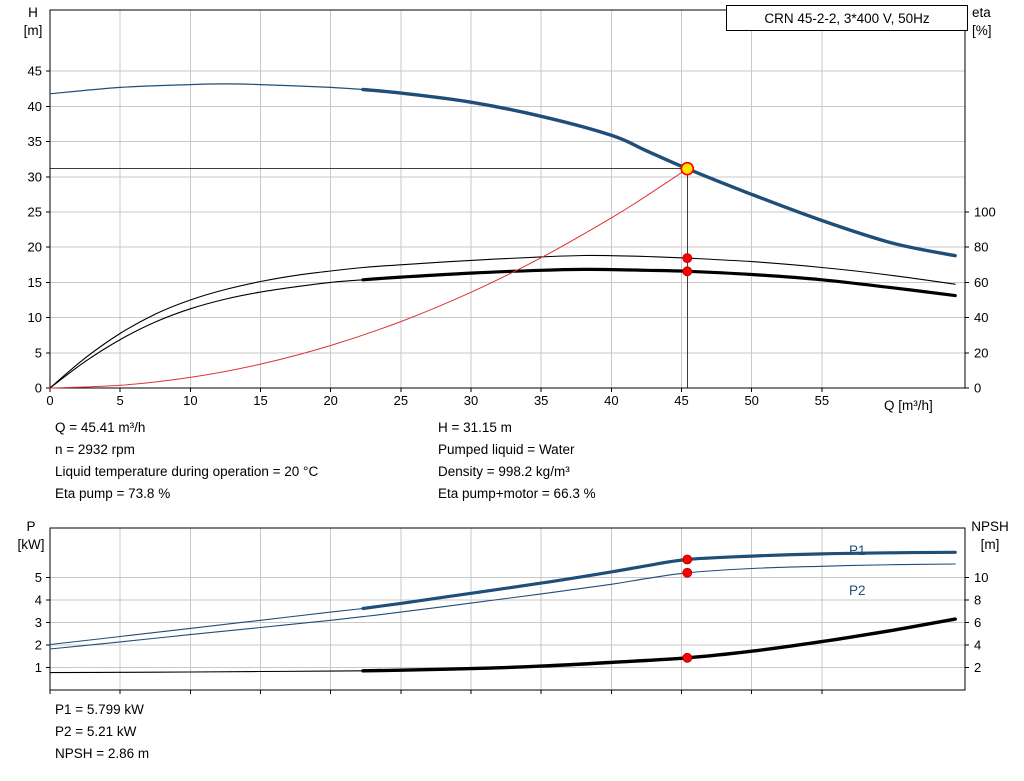  I want to click on p2-curve, so click(502, 606).